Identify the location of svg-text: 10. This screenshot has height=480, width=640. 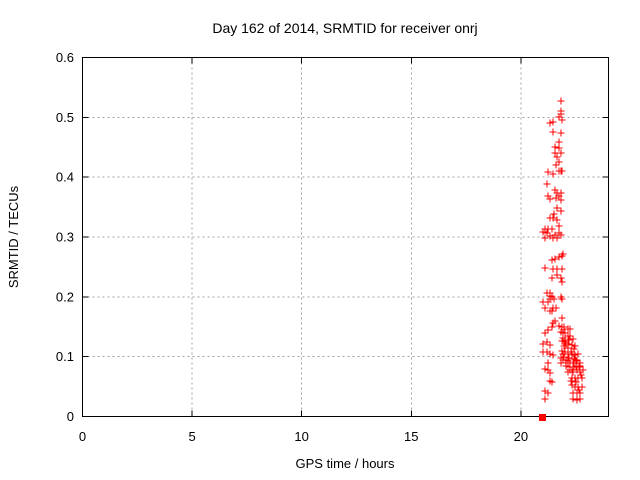
(301, 436).